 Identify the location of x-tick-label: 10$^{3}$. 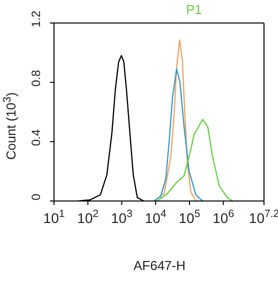
(122, 217).